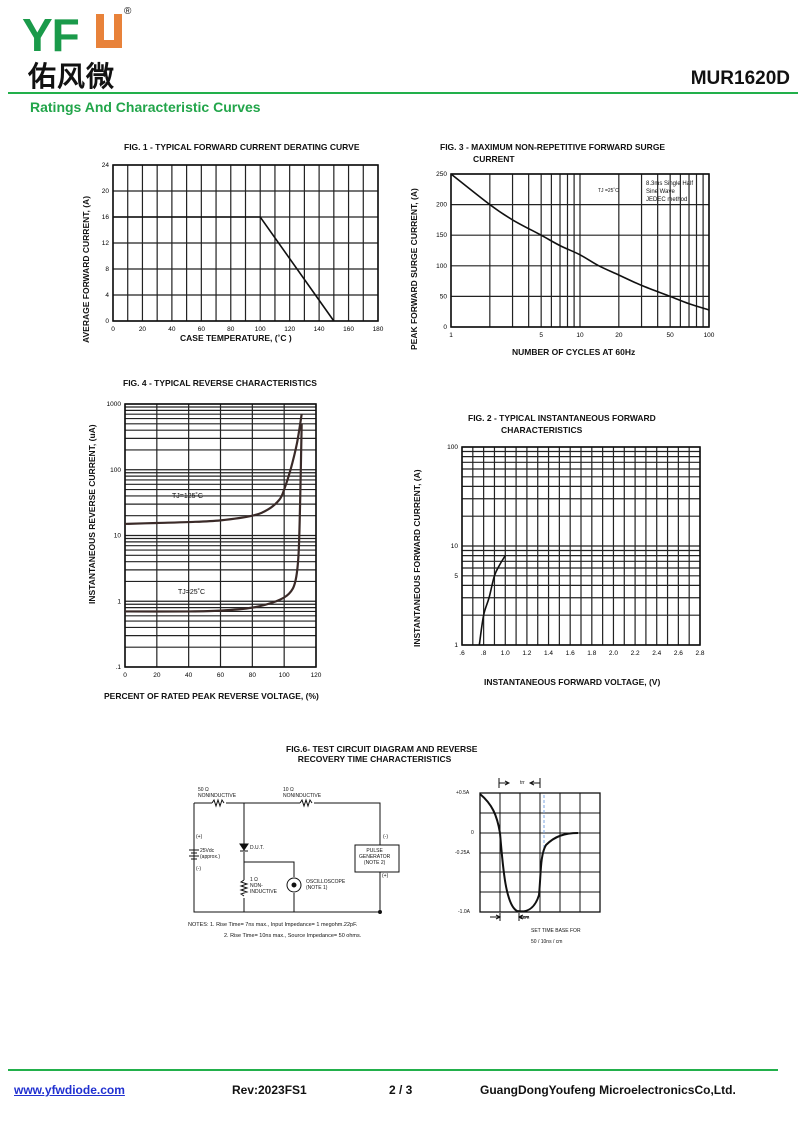 This screenshot has width=800, height=1128. What do you see at coordinates (509, 917) in the screenshot?
I see `fig6-1cm-arrows` at bounding box center [509, 917].